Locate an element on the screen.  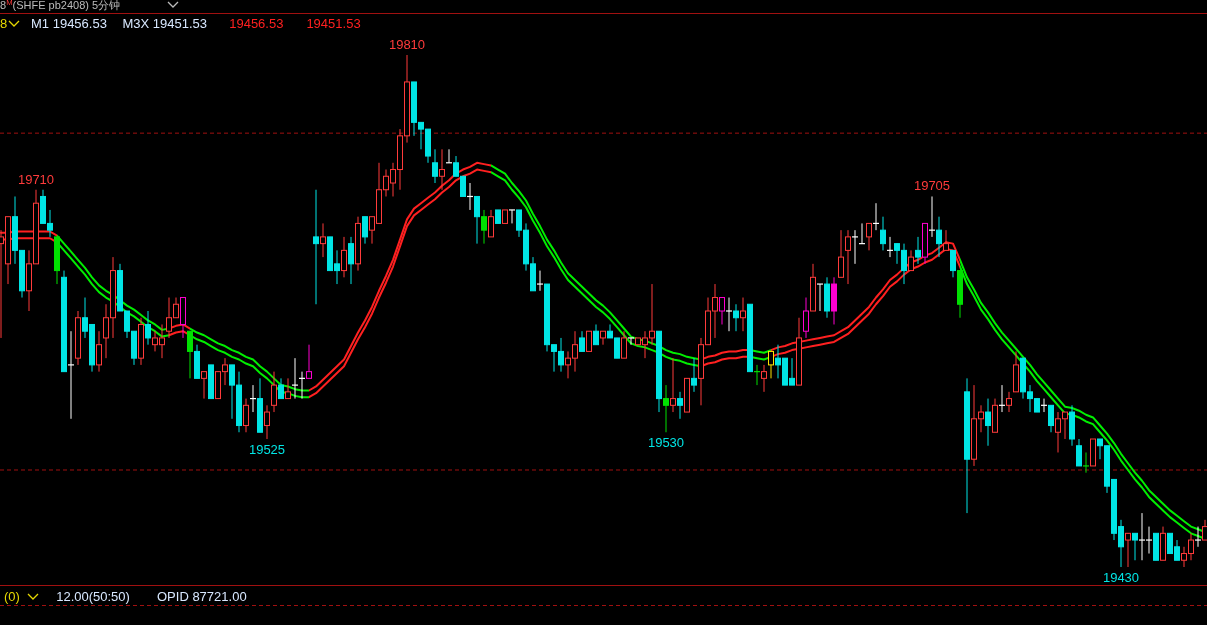
text: M1 19456.53 is located at coordinates (69, 23).